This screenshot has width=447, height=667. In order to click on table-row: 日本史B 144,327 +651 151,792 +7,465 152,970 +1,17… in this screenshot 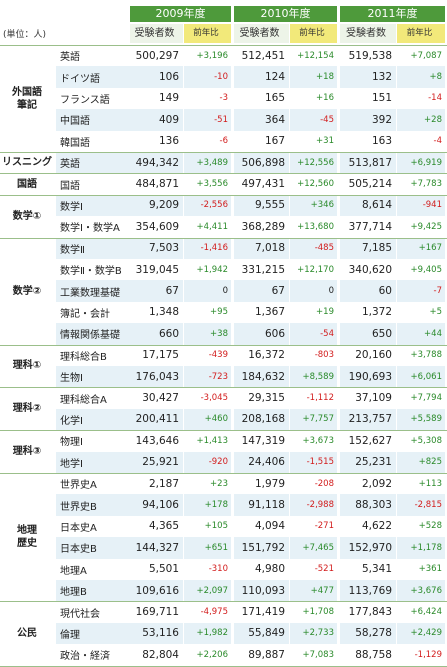, I will do `click(223, 548)`.